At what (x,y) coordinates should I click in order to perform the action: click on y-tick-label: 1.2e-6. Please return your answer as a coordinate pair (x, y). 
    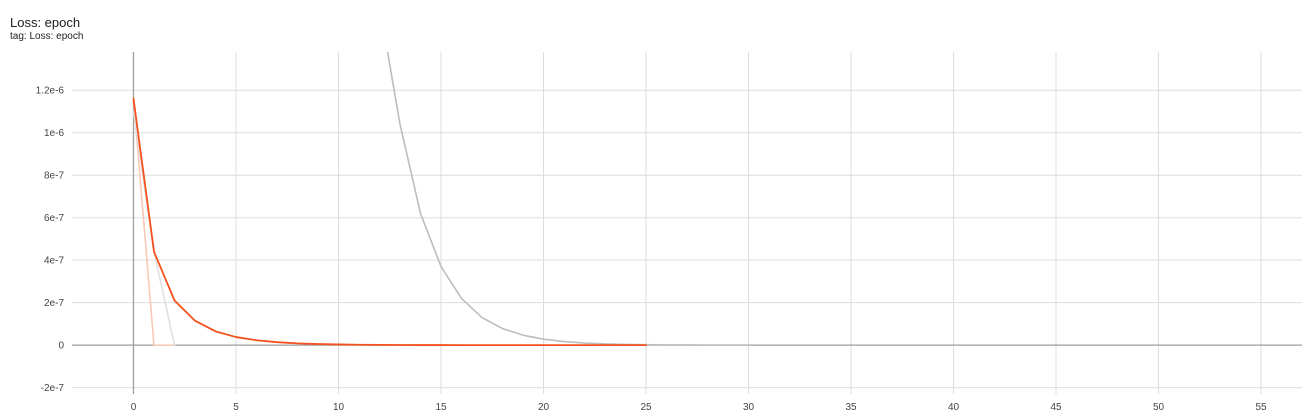
    Looking at the image, I should click on (50, 91).